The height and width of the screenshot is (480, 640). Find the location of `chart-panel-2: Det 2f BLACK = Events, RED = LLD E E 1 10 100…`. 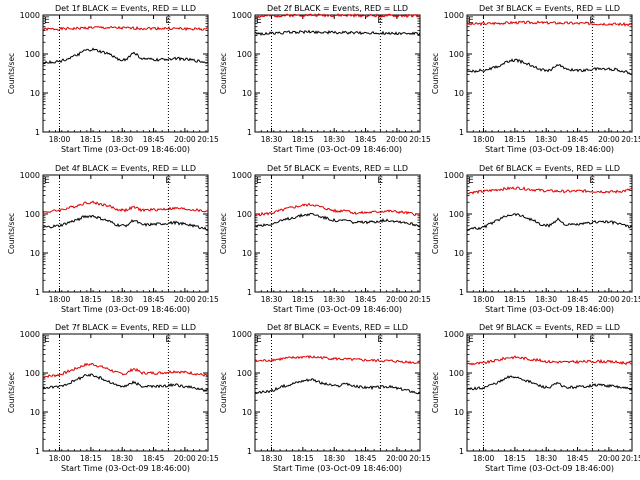

chart-panel-2: Det 2f BLACK = Events, RED = LLD E E 1 10 100… is located at coordinates (325, 79).